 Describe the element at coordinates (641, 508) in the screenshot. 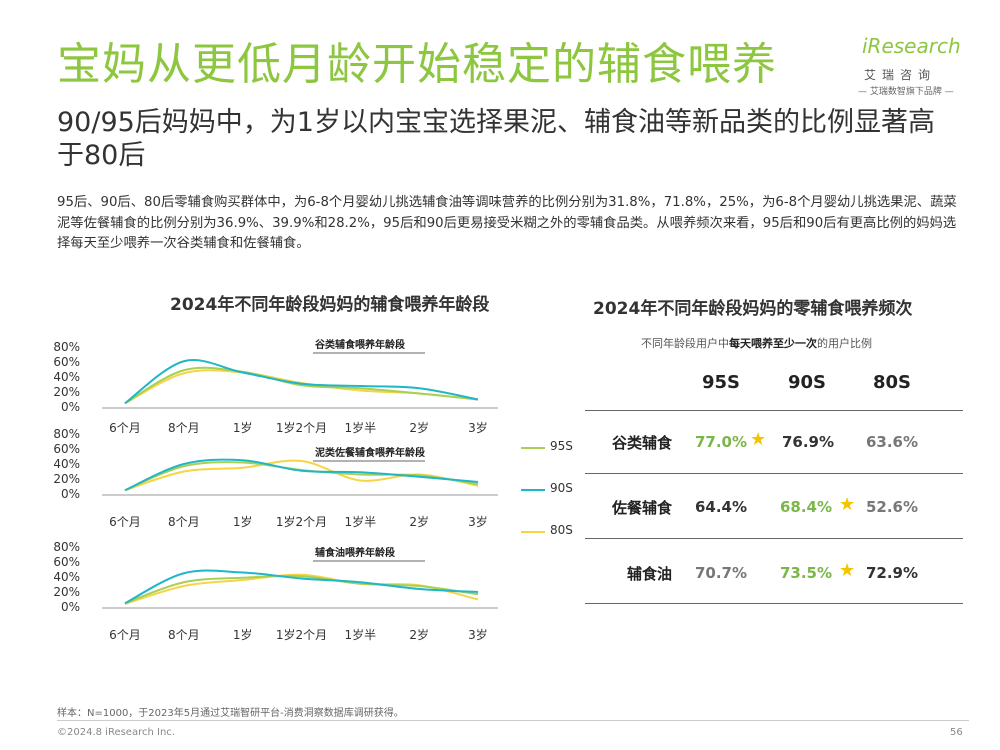

I see `row-label-side: 佐餐辅食` at that location.